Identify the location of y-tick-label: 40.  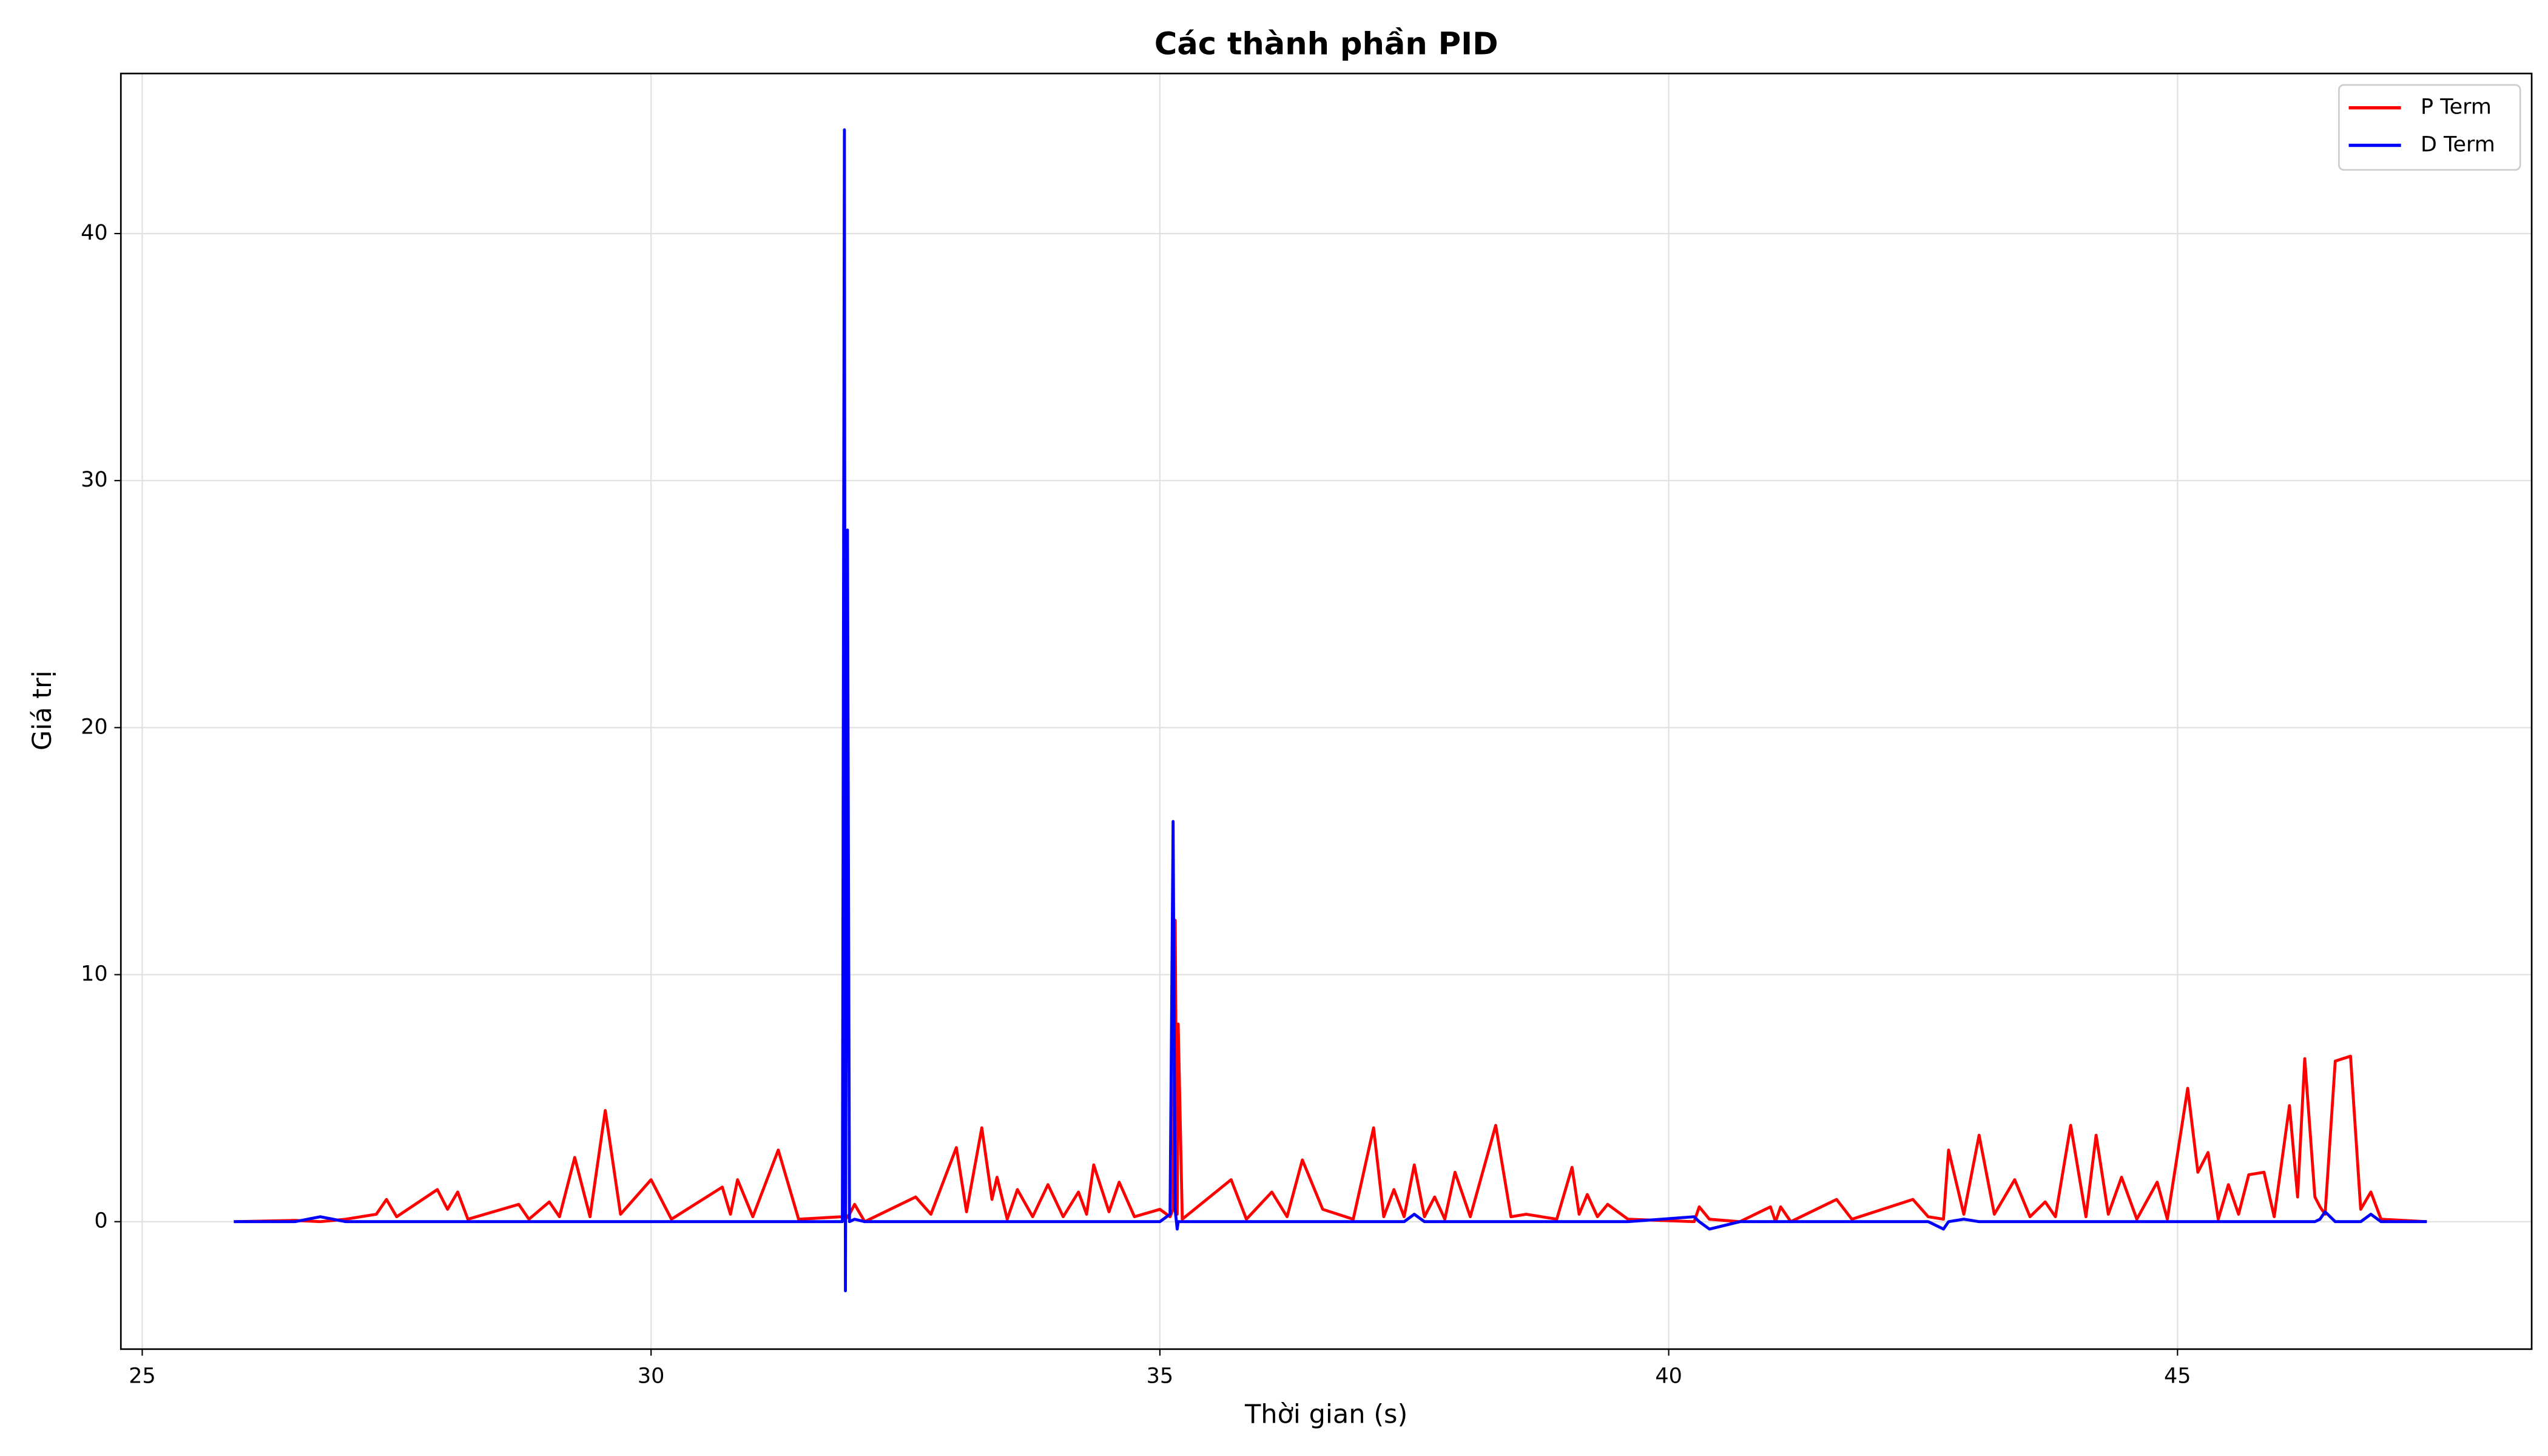
(94, 233).